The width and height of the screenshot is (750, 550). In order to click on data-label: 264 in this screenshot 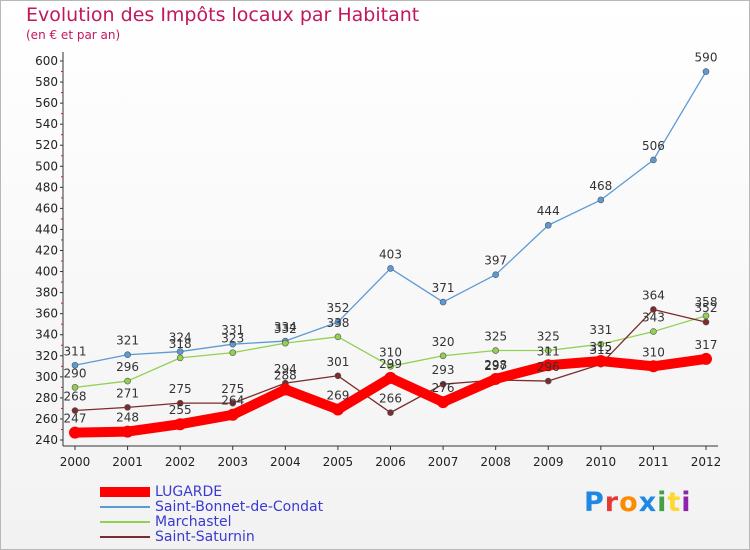, I will do `click(232, 401)`.